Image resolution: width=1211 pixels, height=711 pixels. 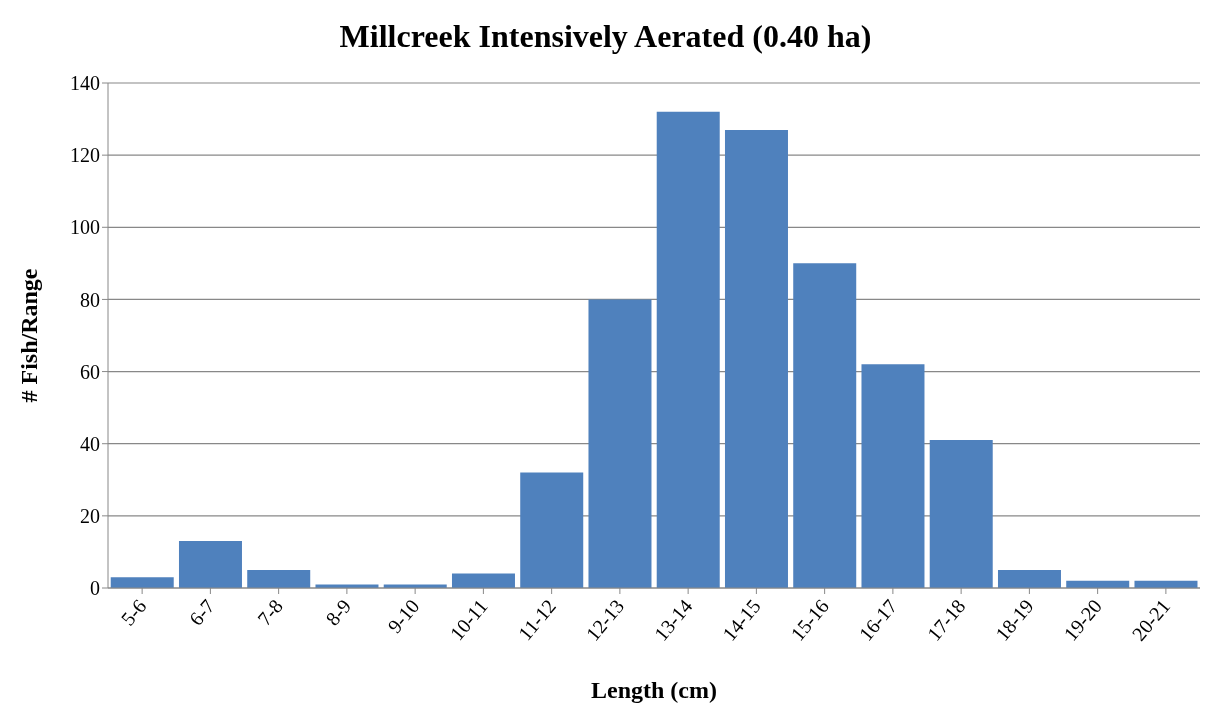 What do you see at coordinates (338, 612) in the screenshot?
I see `x-tick-label: 8-9` at bounding box center [338, 612].